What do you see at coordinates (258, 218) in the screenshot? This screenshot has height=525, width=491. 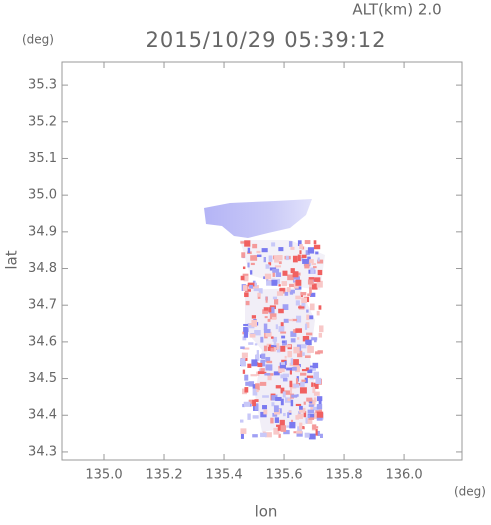 I see `echo-region` at bounding box center [258, 218].